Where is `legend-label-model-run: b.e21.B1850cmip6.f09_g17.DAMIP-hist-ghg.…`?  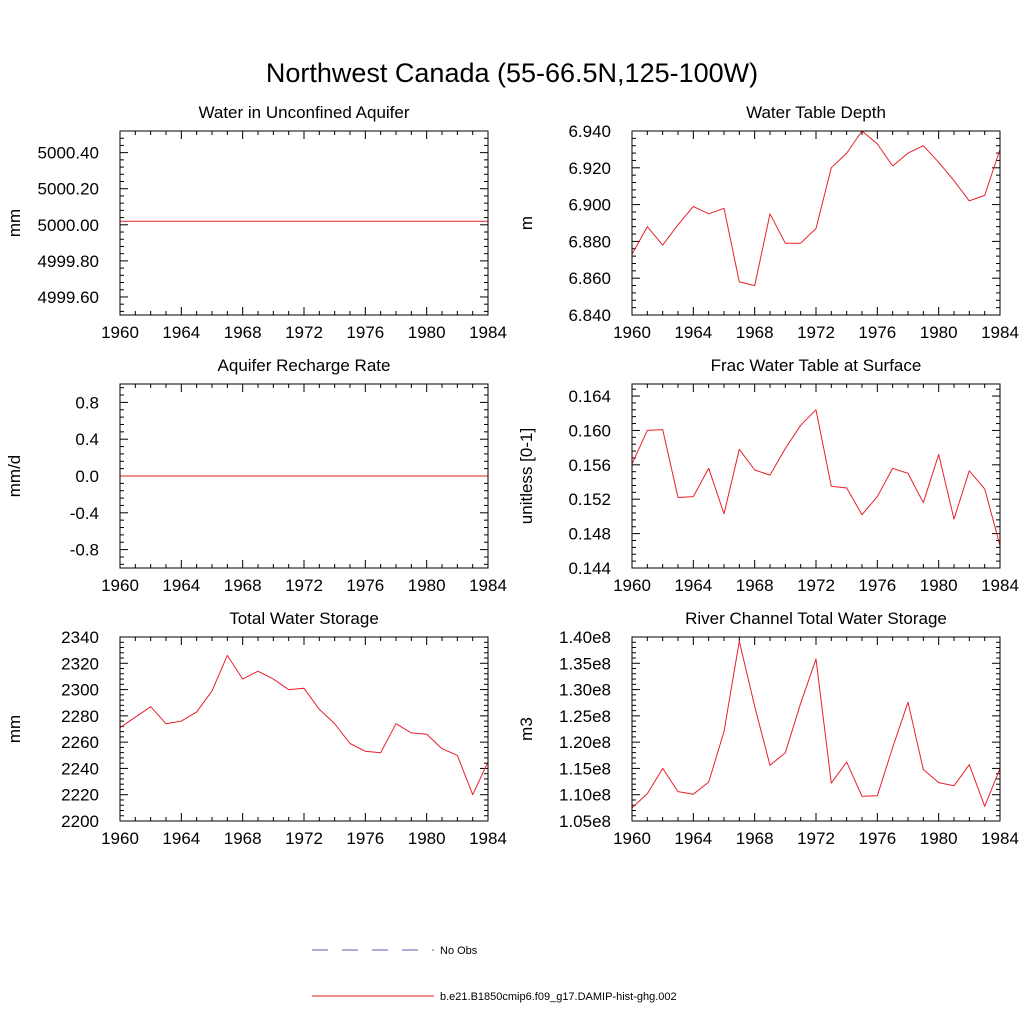
legend-label-model-run: b.e21.B1850cmip6.f09_g17.DAMIP-hist-ghg.… is located at coordinates (558, 997).